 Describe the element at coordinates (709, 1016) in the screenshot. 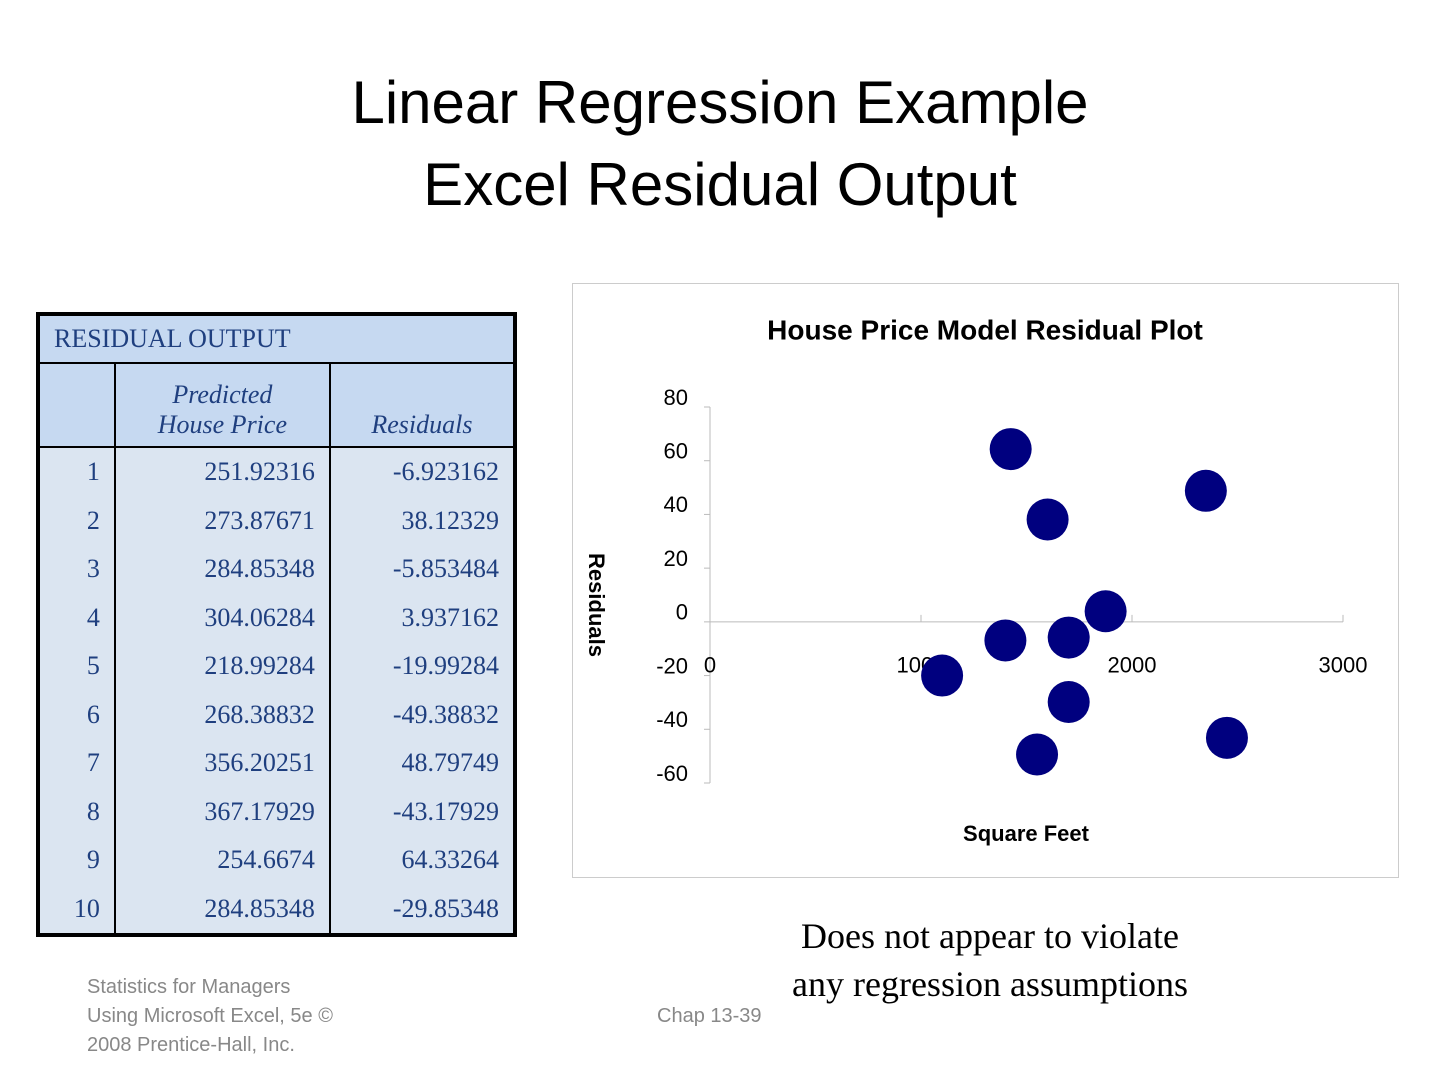

I see `footer-page: Chap 13-39` at that location.